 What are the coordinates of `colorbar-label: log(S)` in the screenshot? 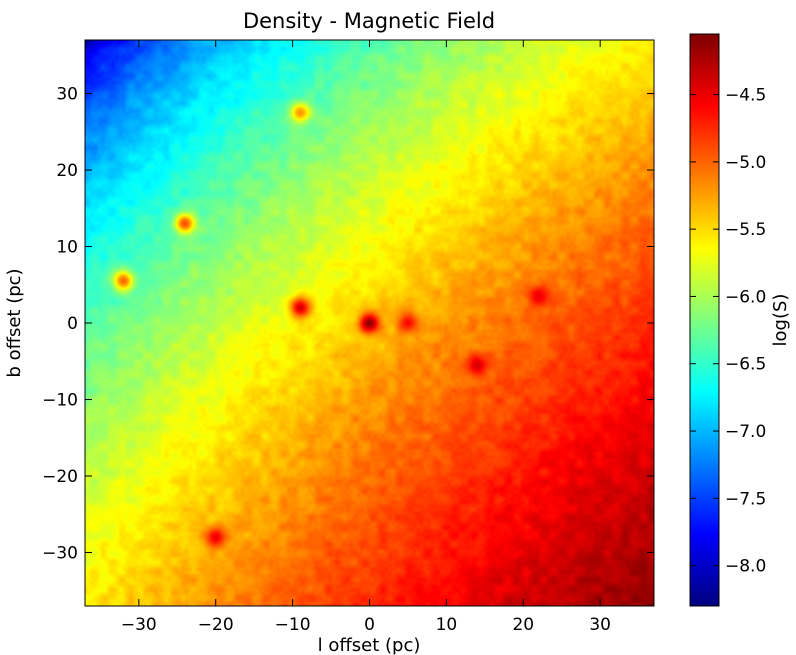 It's located at (780, 320).